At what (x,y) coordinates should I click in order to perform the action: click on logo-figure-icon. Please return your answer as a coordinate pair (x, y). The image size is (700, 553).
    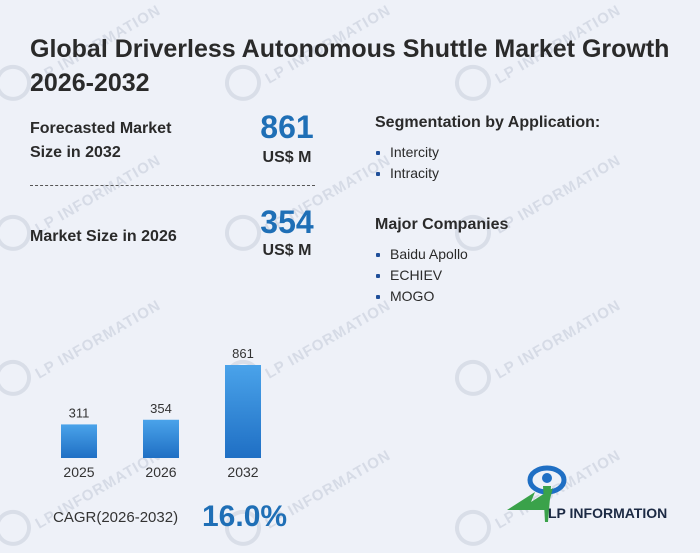
    Looking at the image, I should click on (547, 504).